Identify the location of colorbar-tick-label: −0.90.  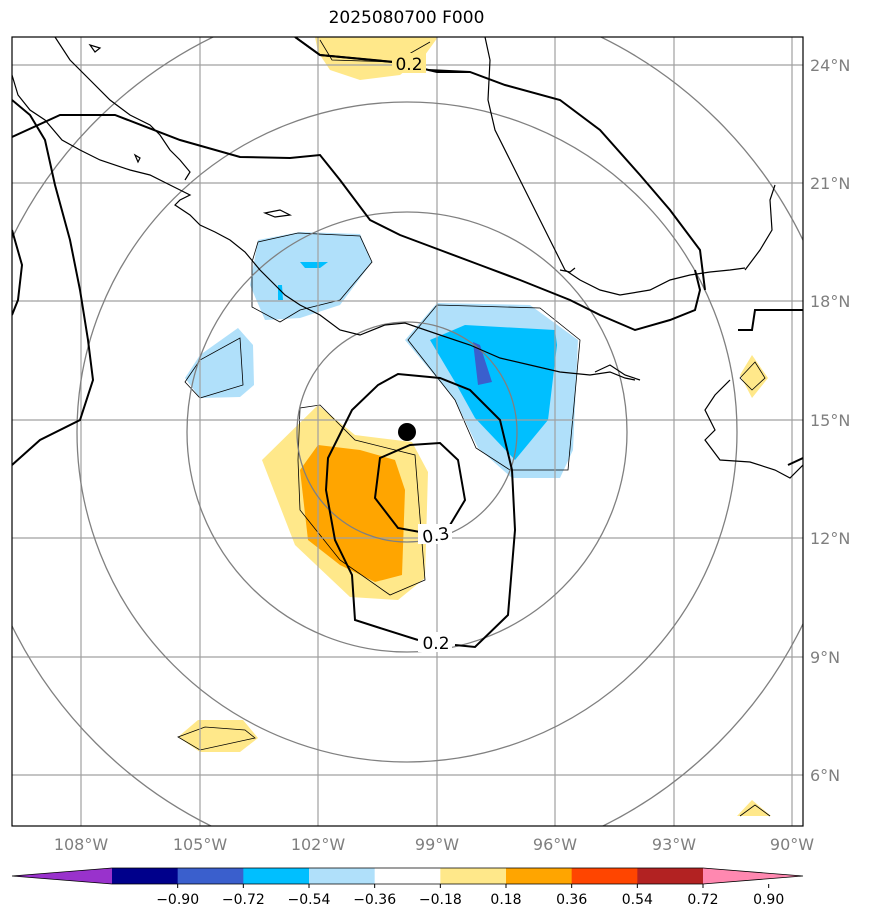
(177, 900).